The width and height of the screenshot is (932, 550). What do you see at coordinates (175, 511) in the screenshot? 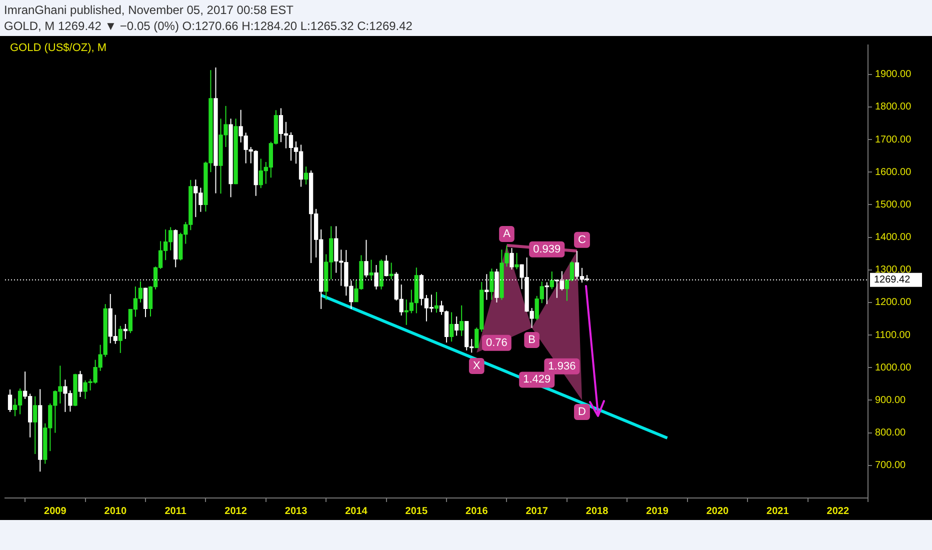
I see `x-tick-label: 2011` at bounding box center [175, 511].